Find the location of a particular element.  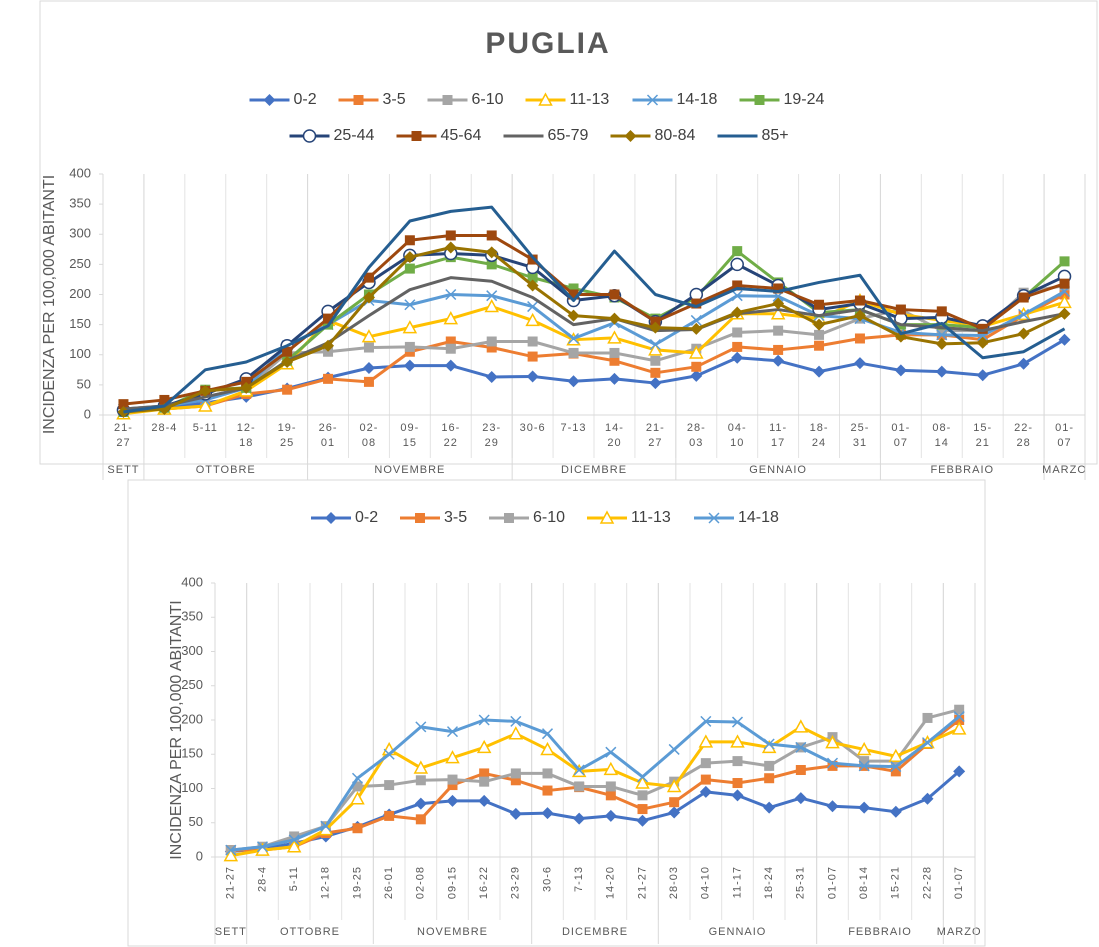

legend-label: 45-64 is located at coordinates (461, 135).